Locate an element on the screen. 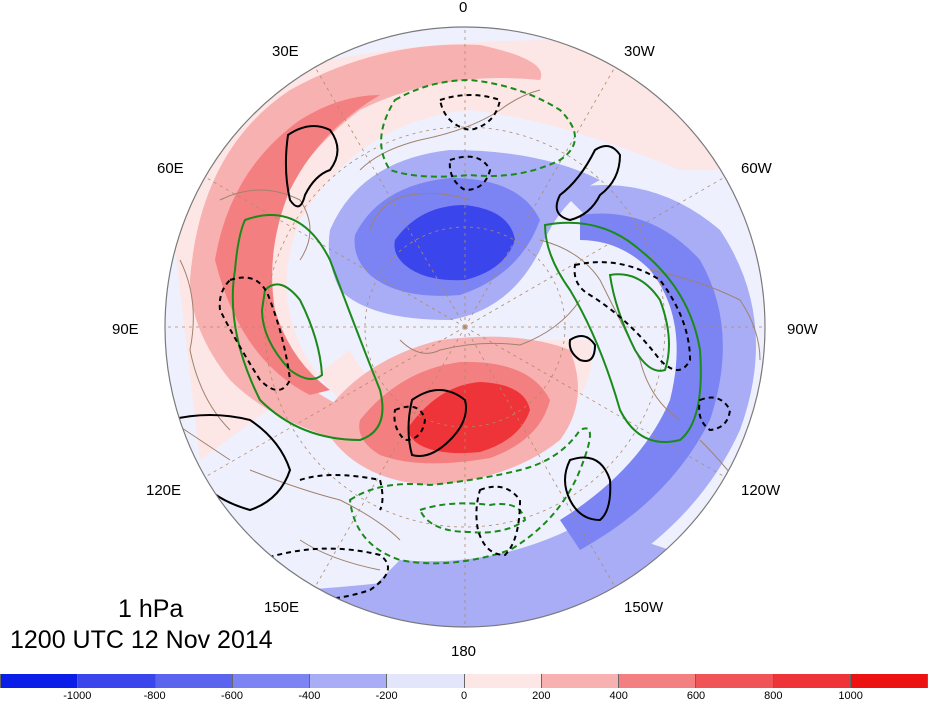  colorbar-tick-label: 600 is located at coordinates (696, 696).